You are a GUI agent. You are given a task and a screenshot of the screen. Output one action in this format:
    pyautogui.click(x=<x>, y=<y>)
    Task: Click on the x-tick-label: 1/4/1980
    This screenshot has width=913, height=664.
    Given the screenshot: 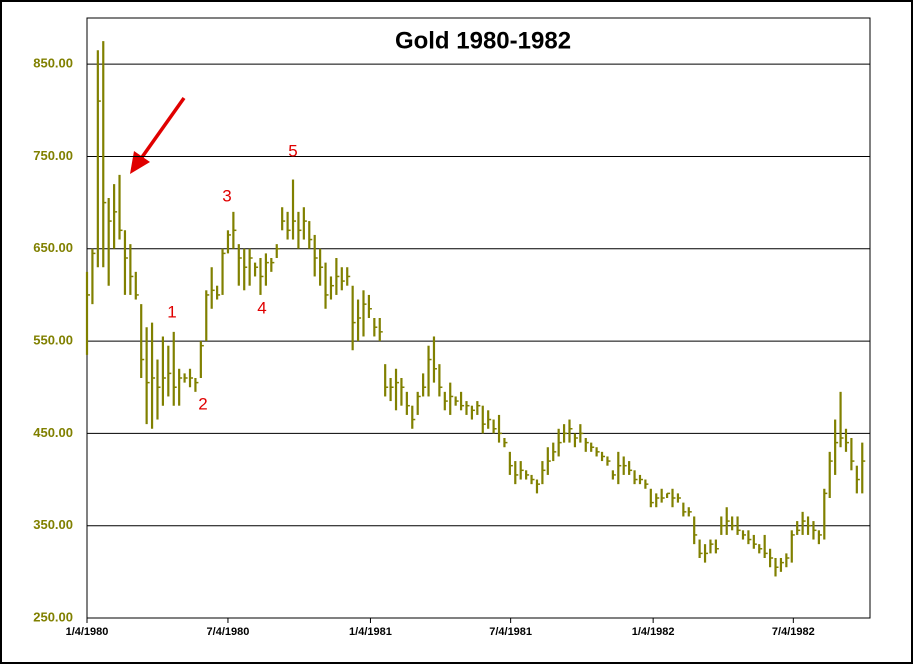 What is the action you would take?
    pyautogui.click(x=87, y=632)
    